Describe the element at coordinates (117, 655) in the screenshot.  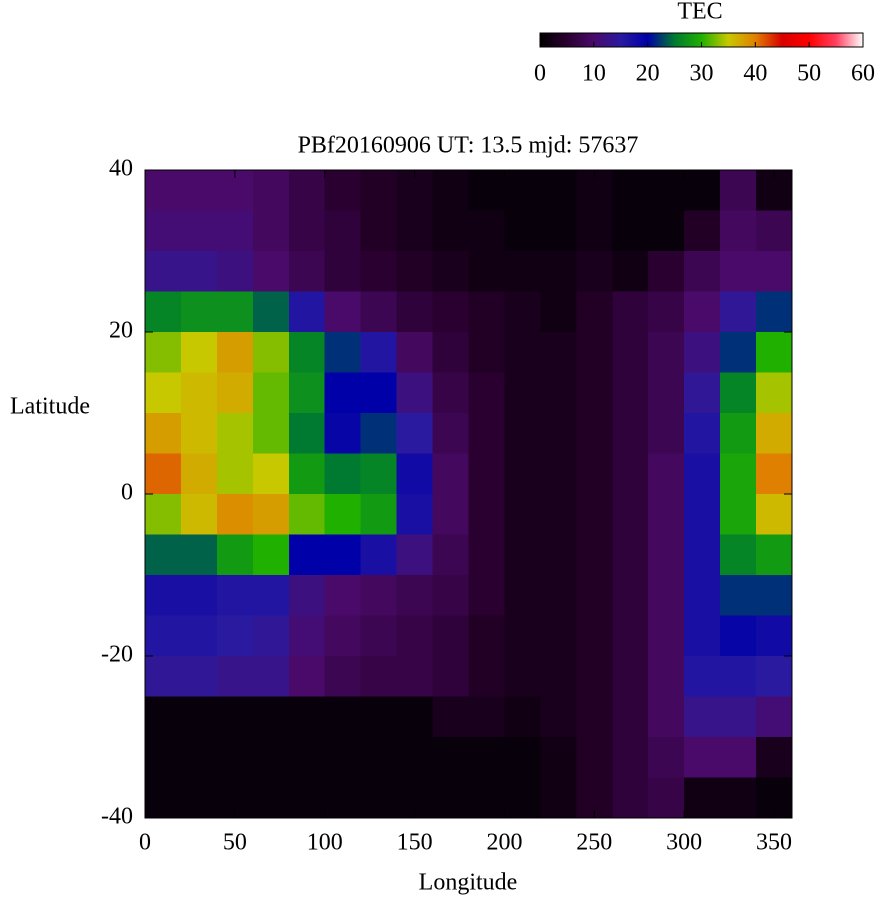
I see `y-tick-label: -20` at that location.